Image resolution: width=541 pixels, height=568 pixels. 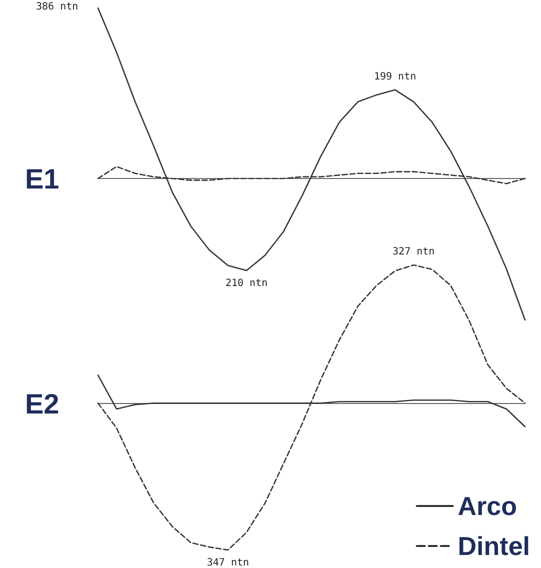 What do you see at coordinates (246, 284) in the screenshot?
I see `annotation: 210 ntn` at bounding box center [246, 284].